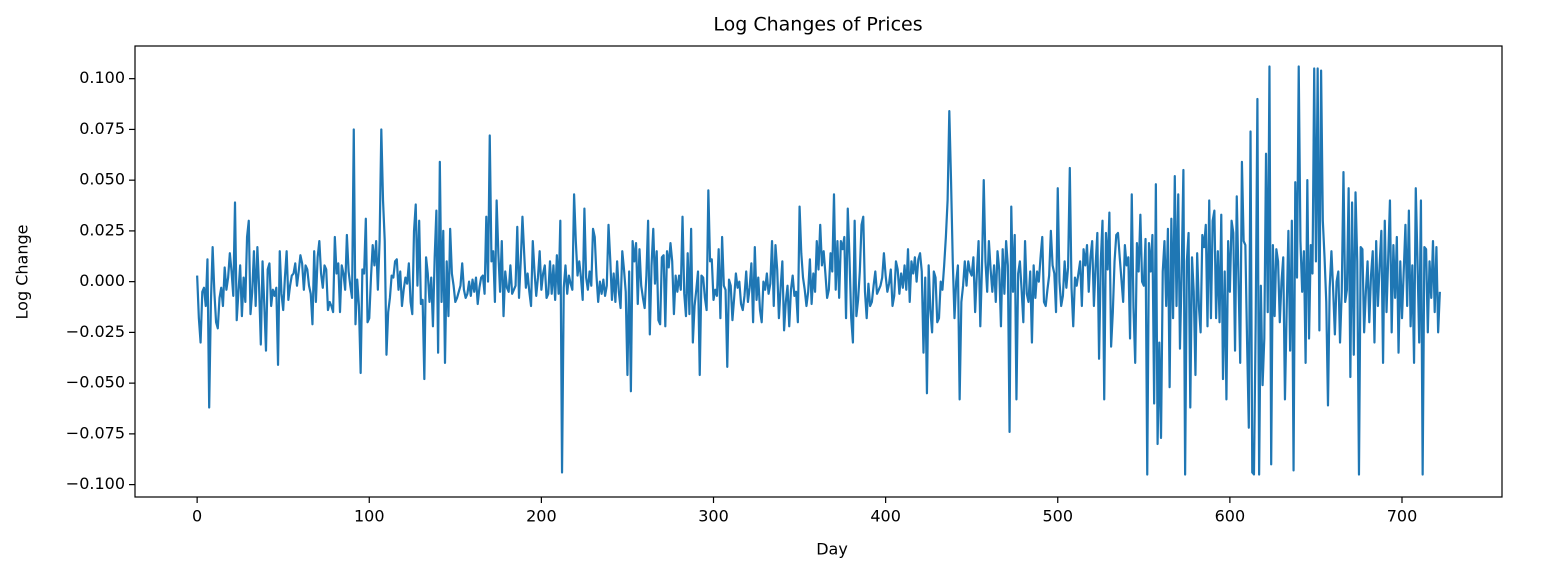  What do you see at coordinates (1230, 516) in the screenshot?
I see `x-tick-label: 600` at bounding box center [1230, 516].